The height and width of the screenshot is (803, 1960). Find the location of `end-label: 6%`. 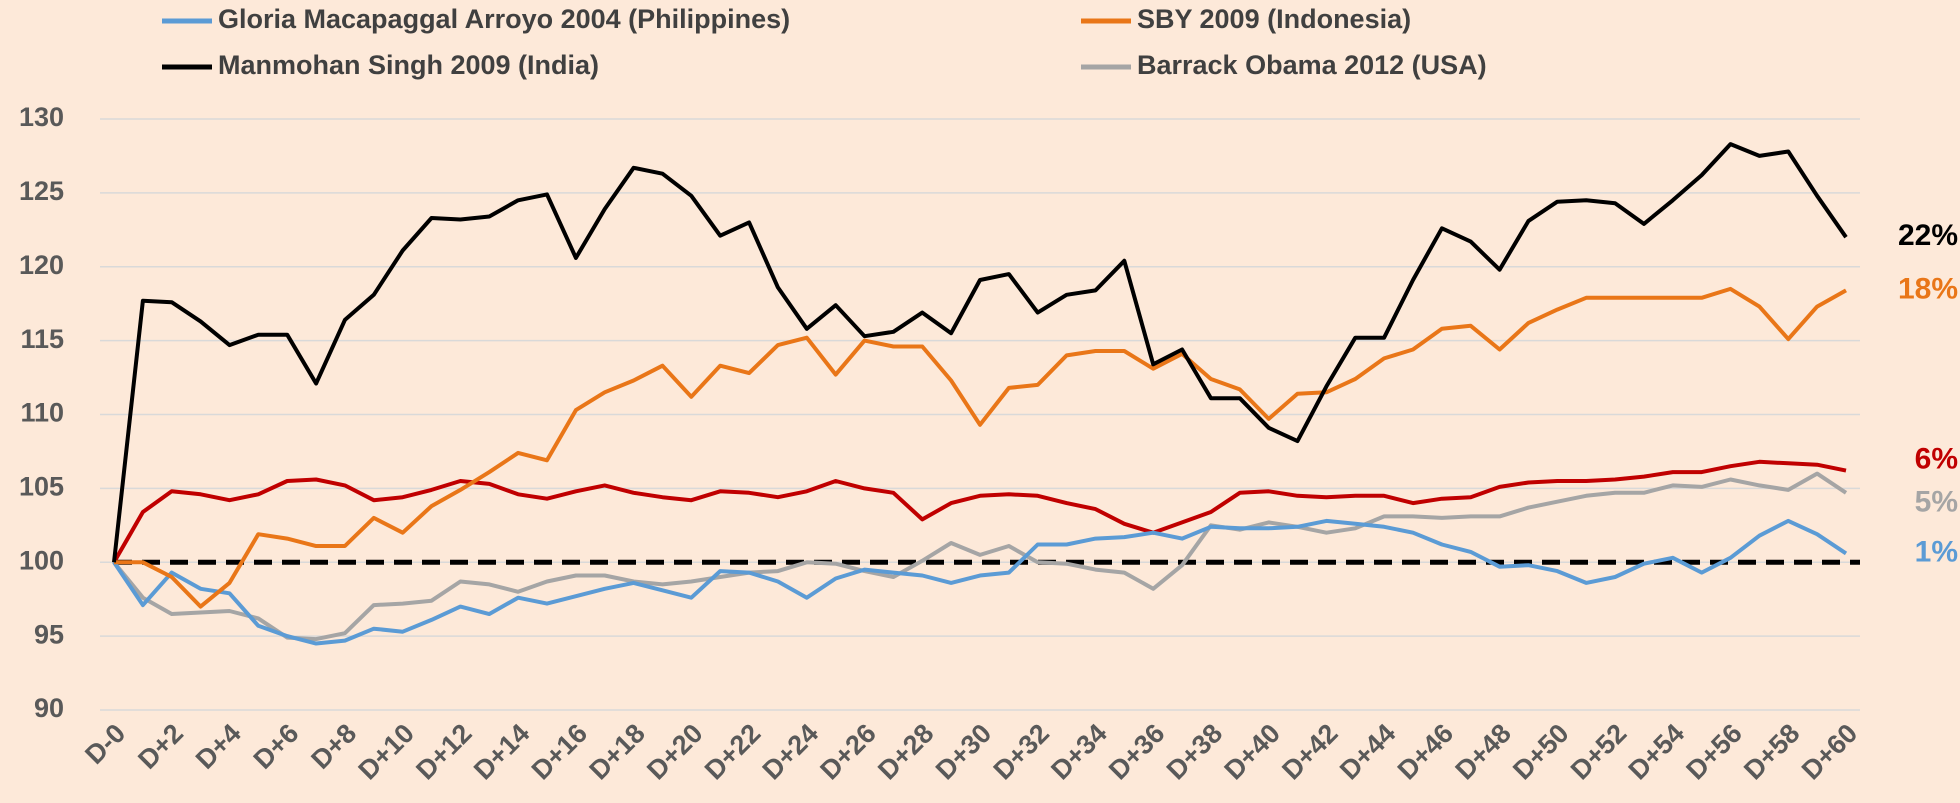

end-label: 6% is located at coordinates (1936, 459).